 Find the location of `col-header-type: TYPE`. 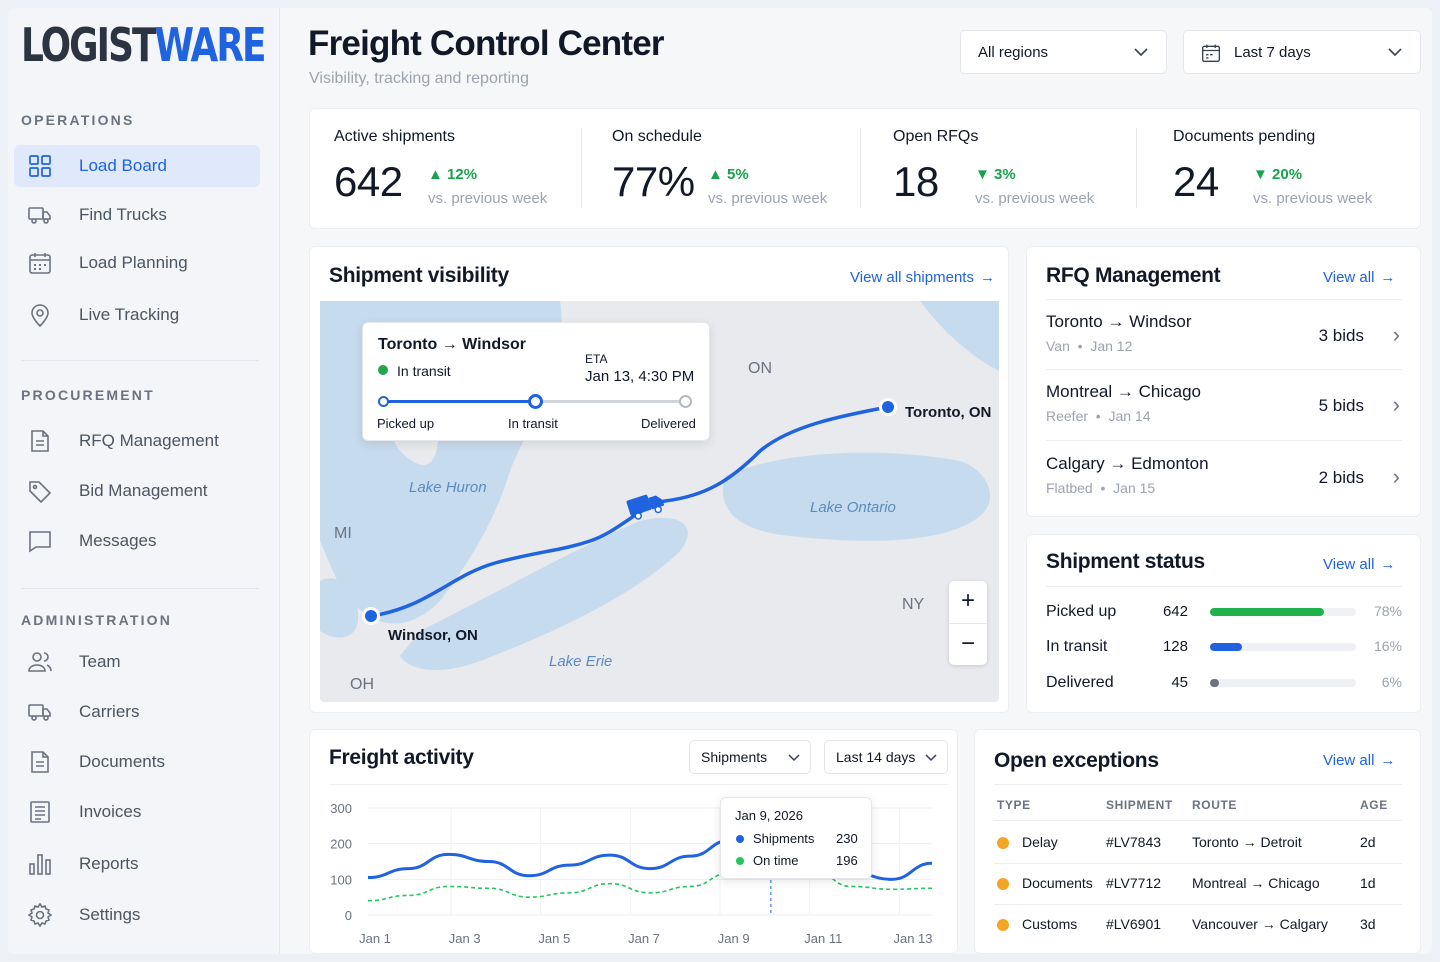

col-header-type: TYPE is located at coordinates (1014, 805).